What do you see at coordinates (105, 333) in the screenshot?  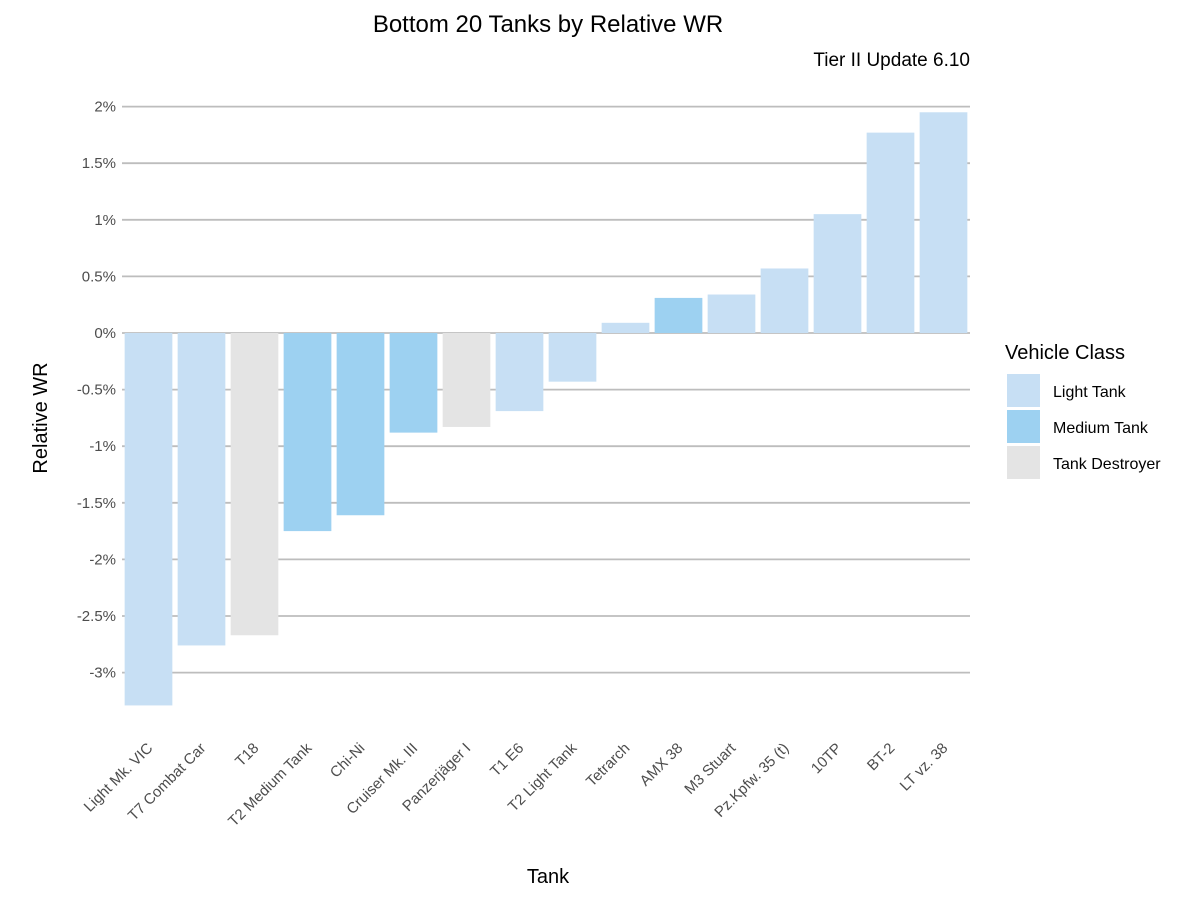 I see `y-tick-label: 0%` at bounding box center [105, 333].